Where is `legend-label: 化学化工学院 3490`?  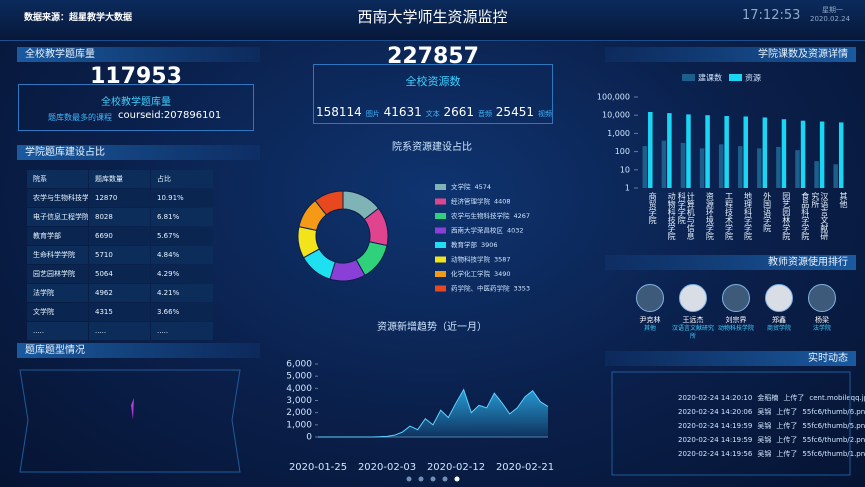
legend-label: 化学化工学院 3490 is located at coordinates (481, 273).